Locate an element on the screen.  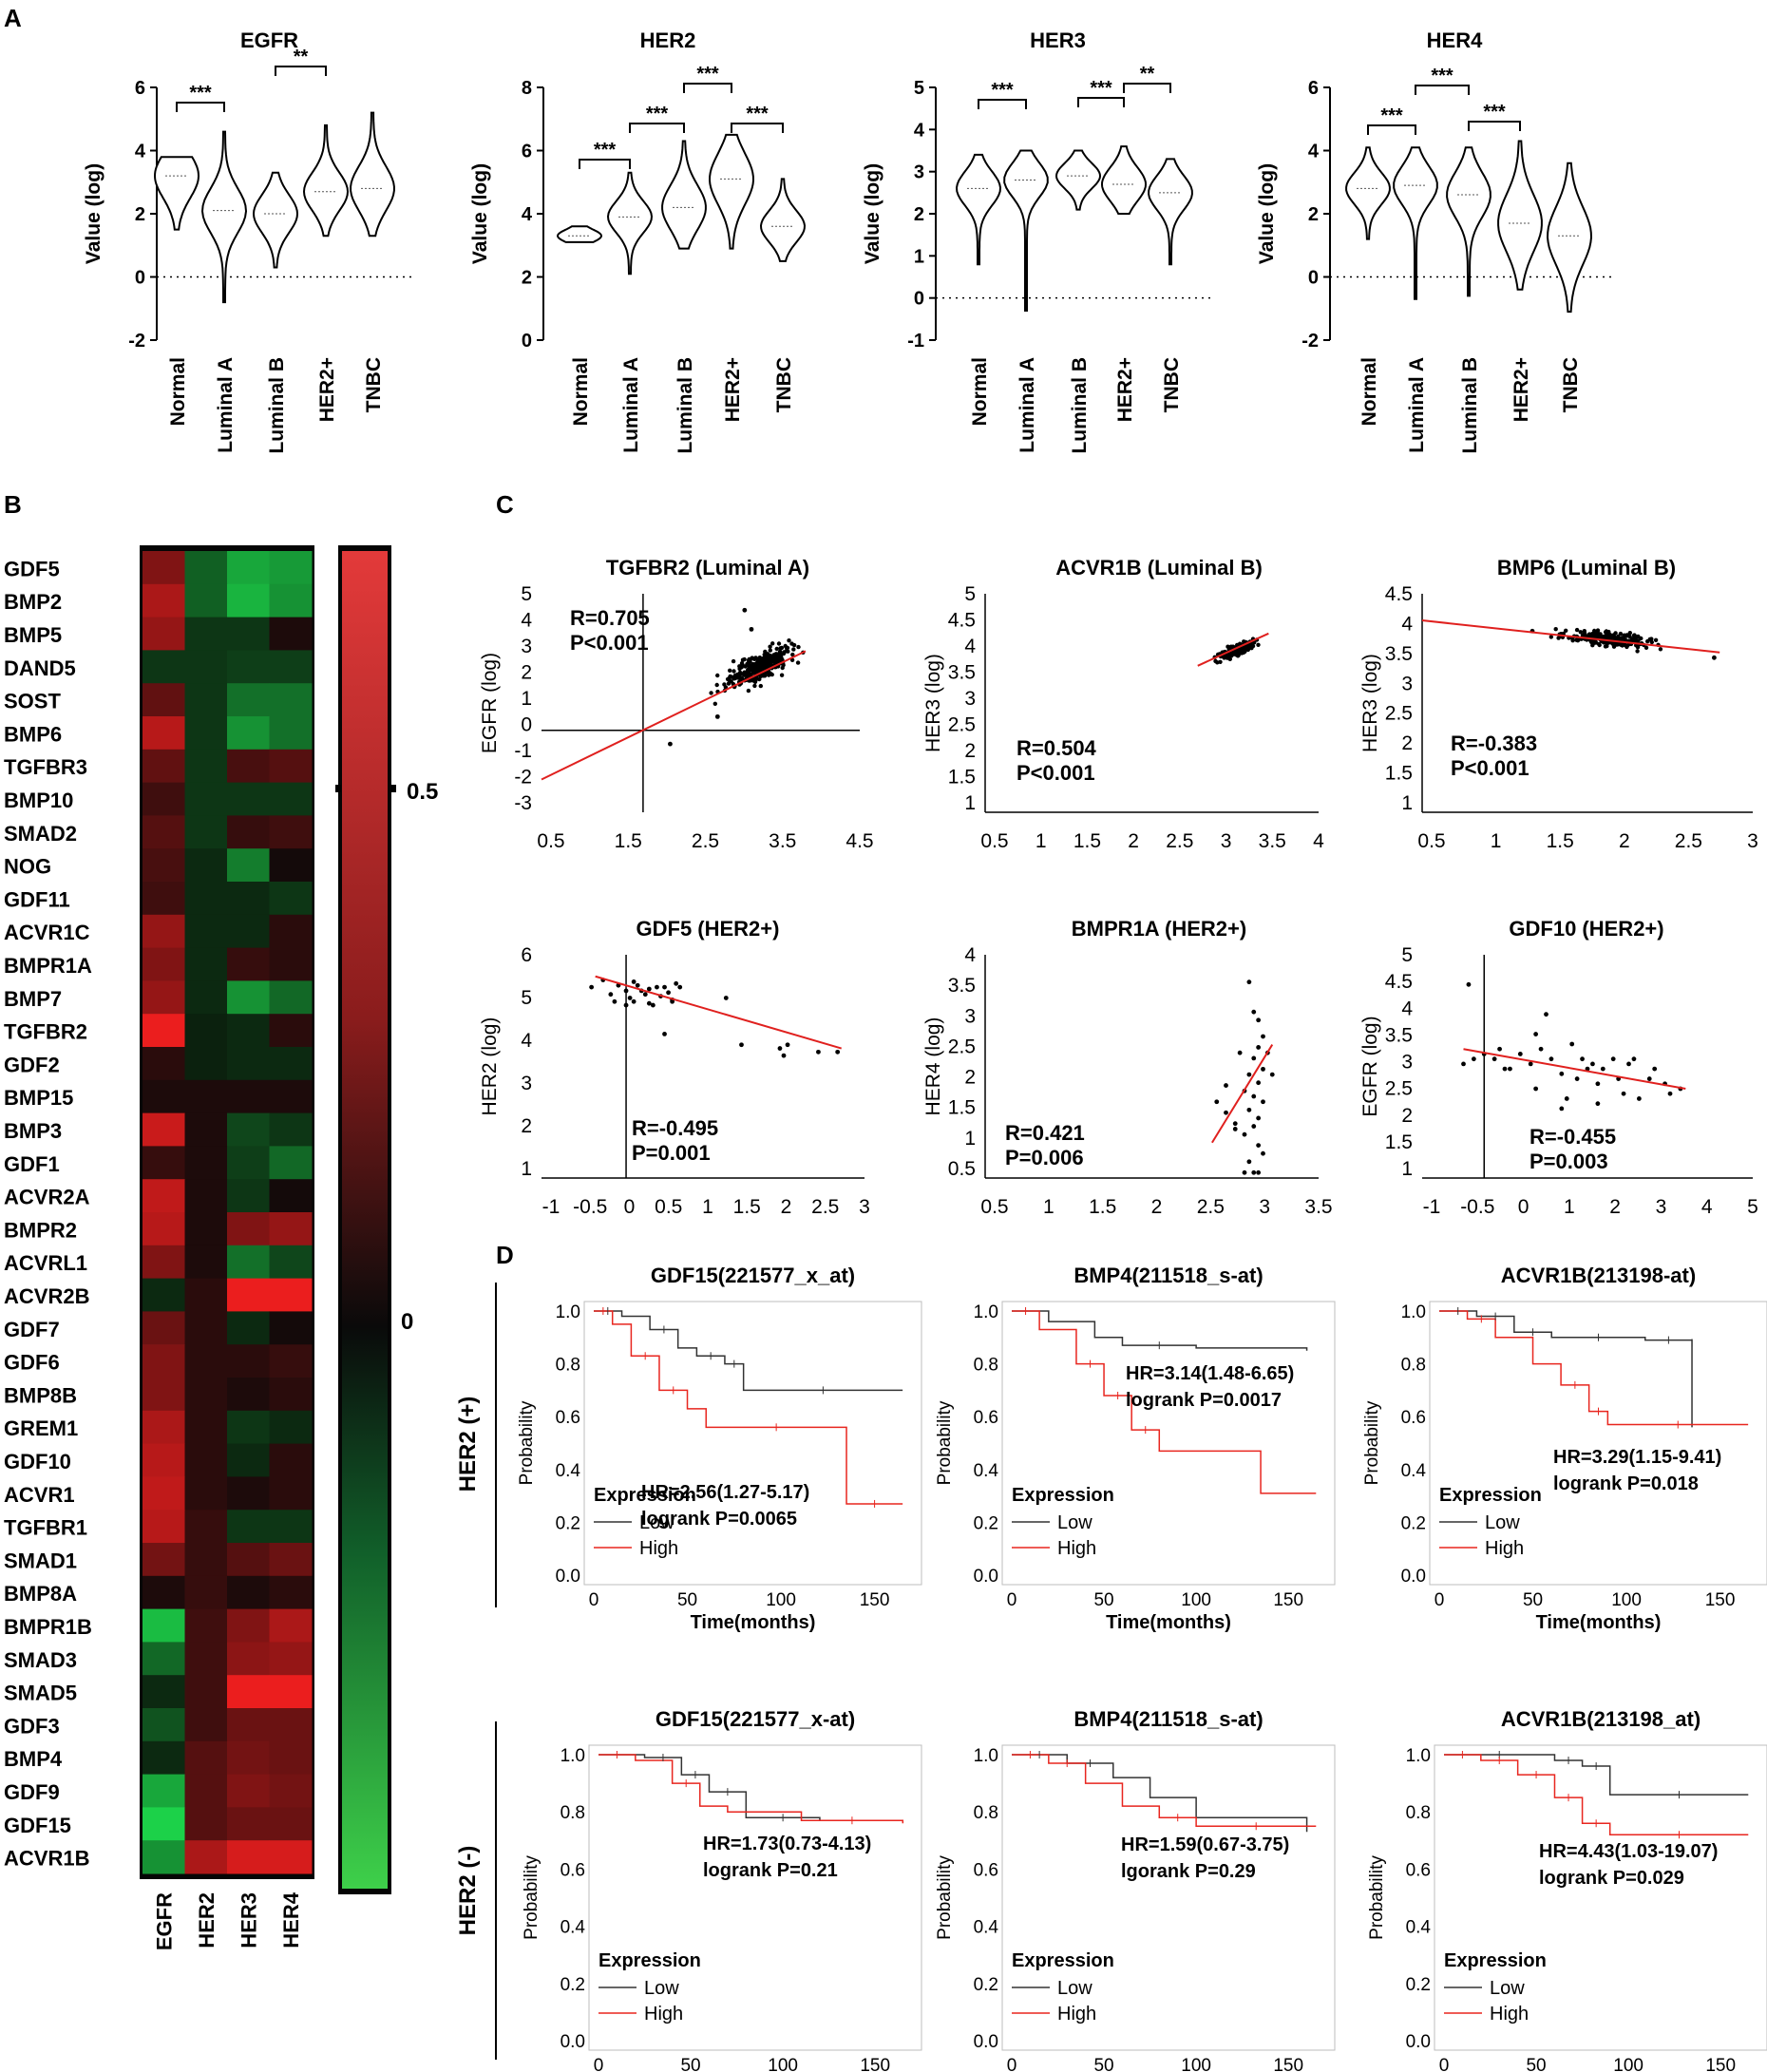
km-xtick-label: 0 is located at coordinates (599, 2064).